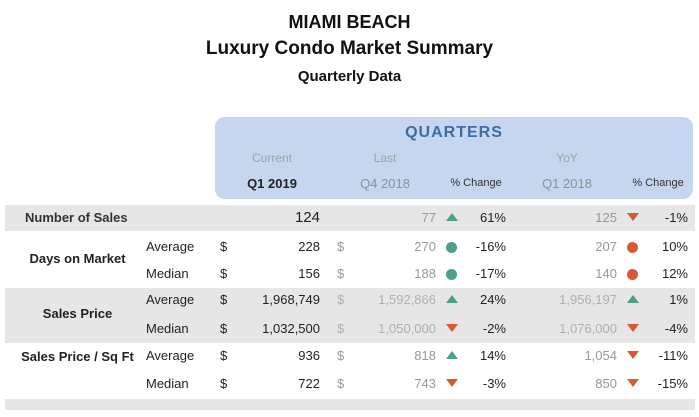 Image resolution: width=699 pixels, height=417 pixels. Describe the element at coordinates (490, 273) in the screenshot. I see `last-change: -17%` at that location.